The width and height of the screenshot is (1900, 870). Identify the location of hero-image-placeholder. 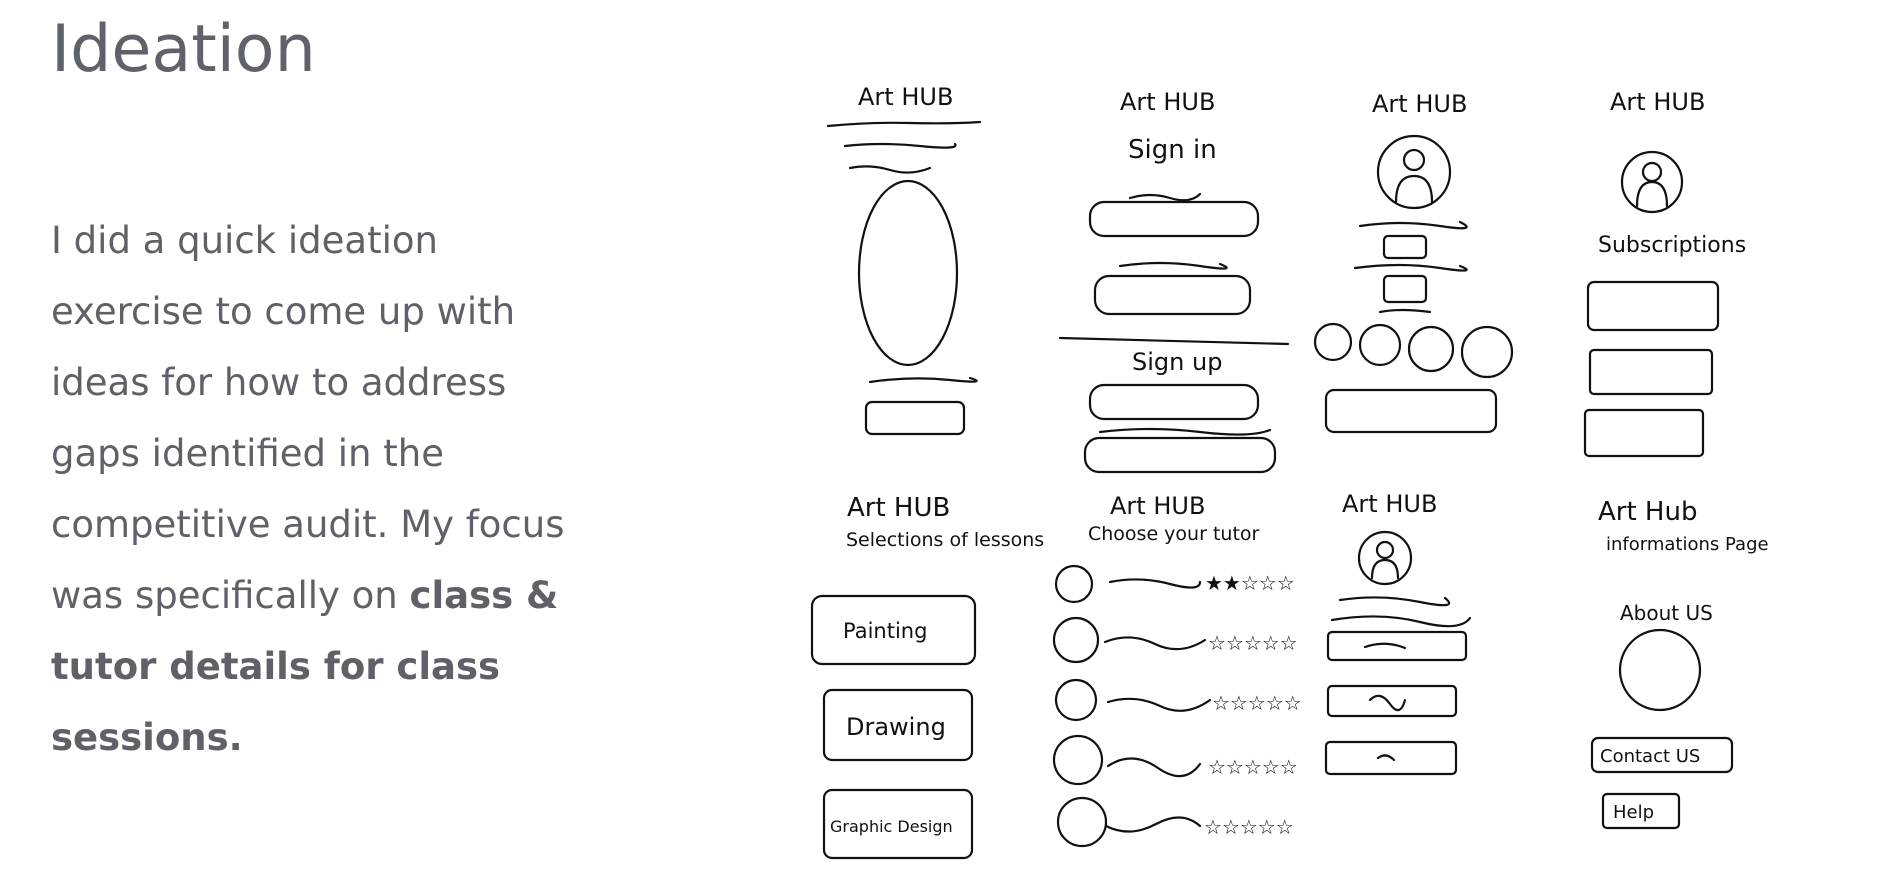
(908, 273).